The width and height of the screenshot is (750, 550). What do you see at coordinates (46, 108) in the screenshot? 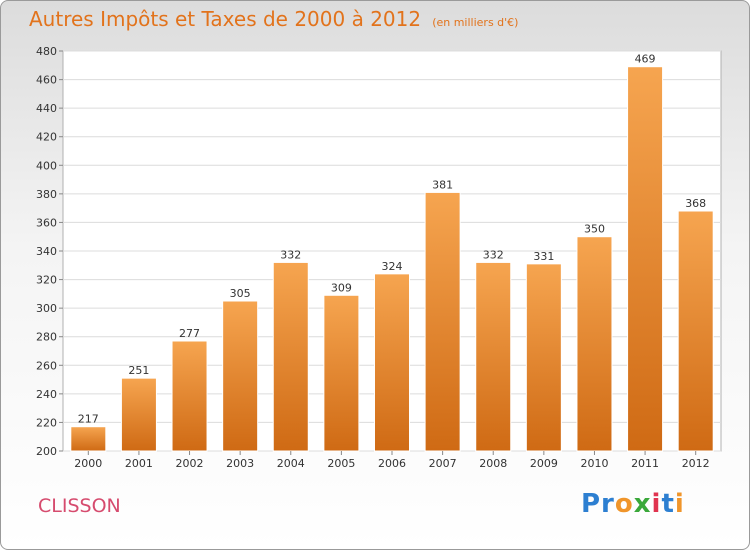
I see `y-tick-label: 440` at bounding box center [46, 108].